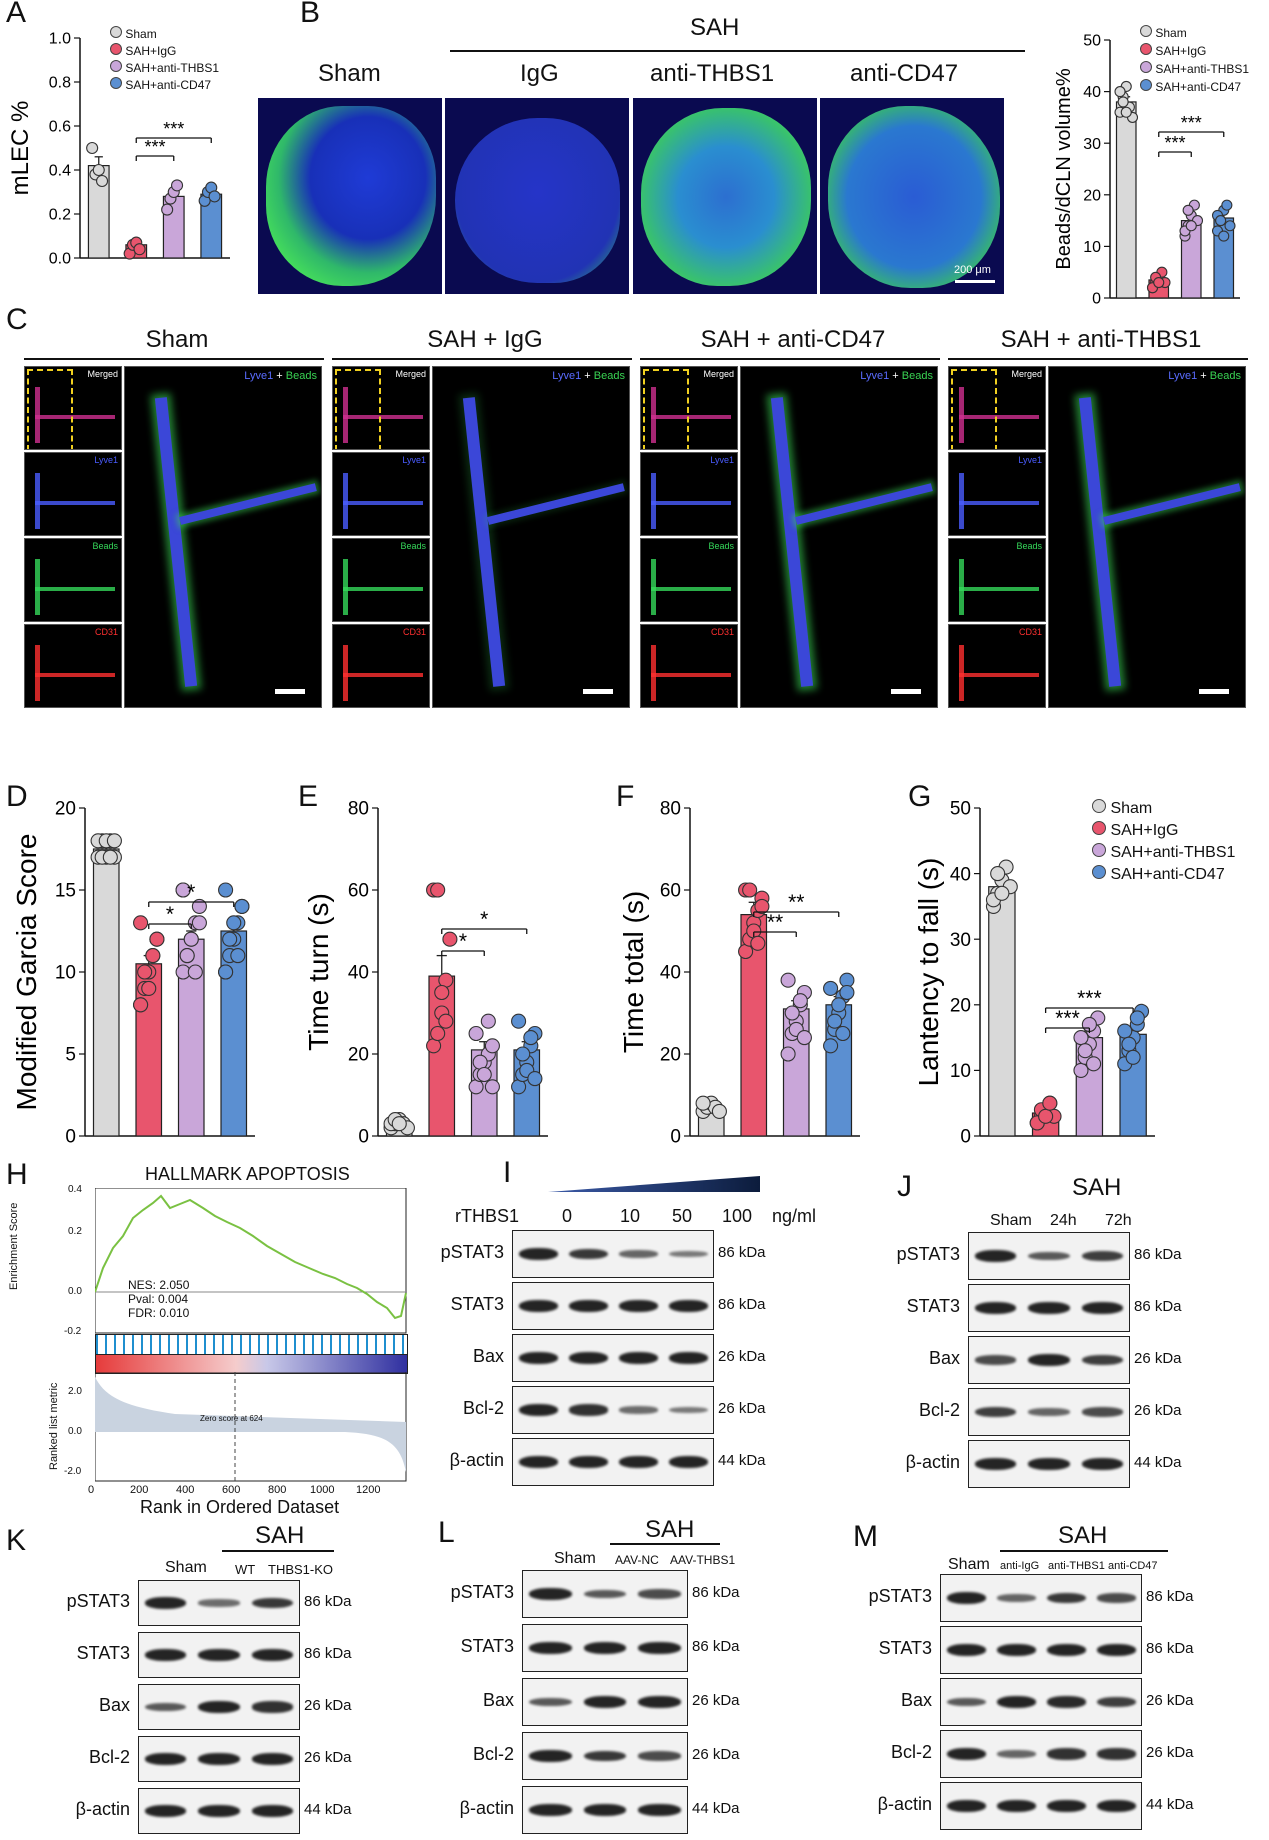  I want to click on gsea-tick-4: -0.2, so click(73, 1331).